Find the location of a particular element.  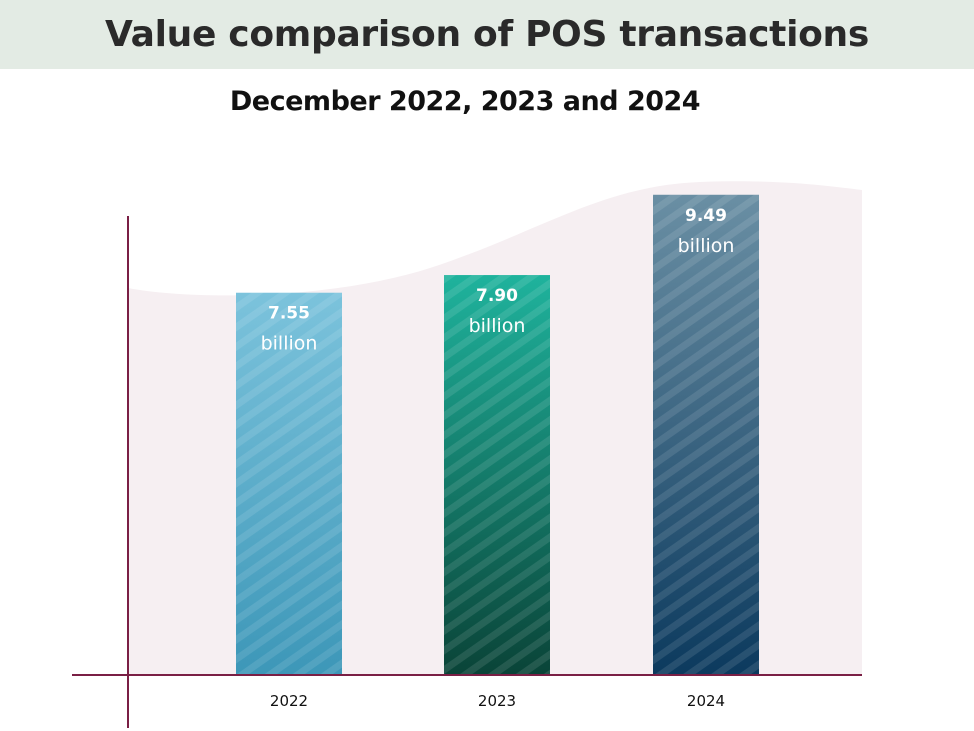

bar-stripes-2022 is located at coordinates (289, 483).